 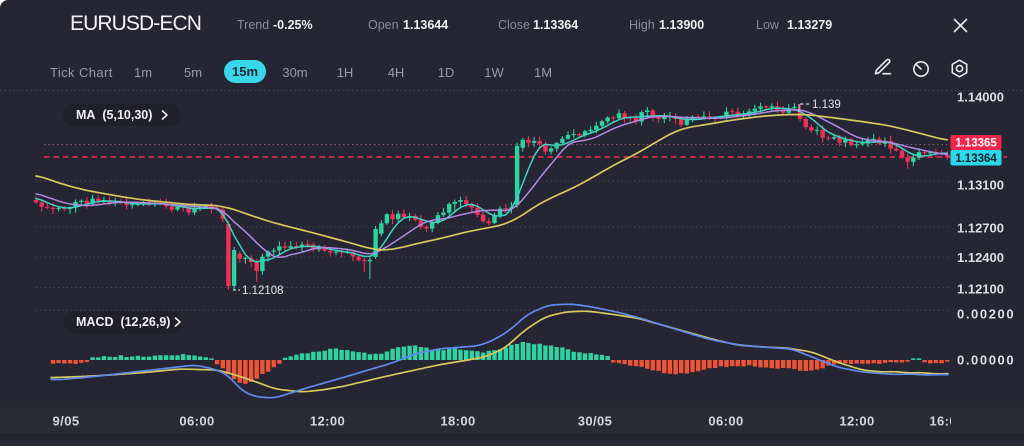 I want to click on svg-text: 1.13100, so click(x=980, y=185).